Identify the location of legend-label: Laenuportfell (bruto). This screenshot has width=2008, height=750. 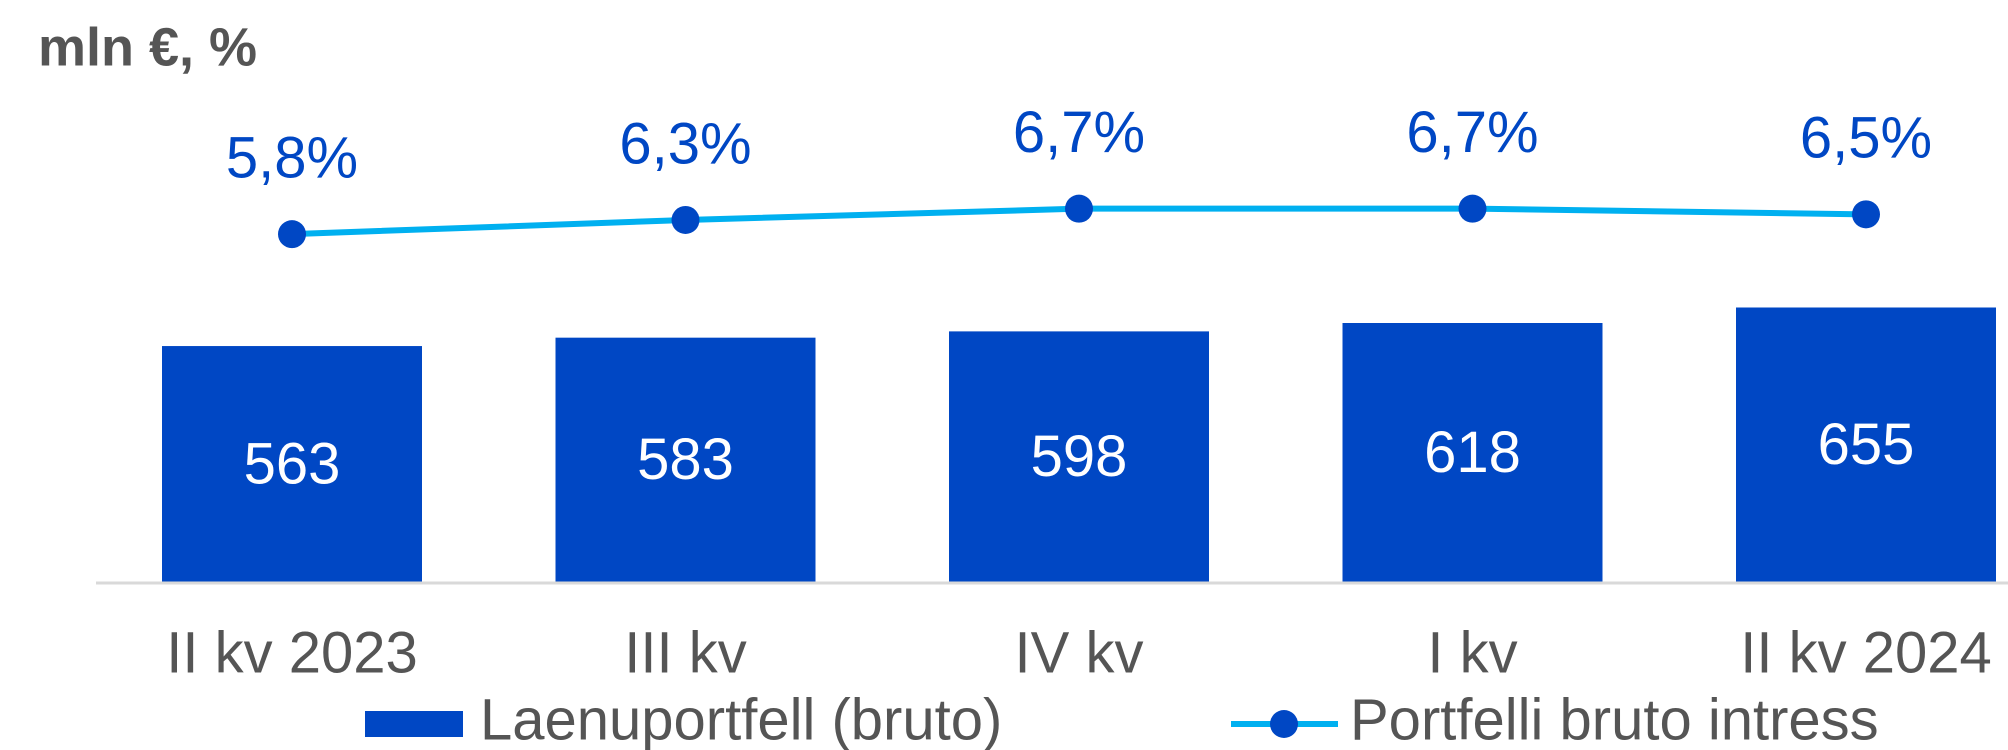
(741, 718).